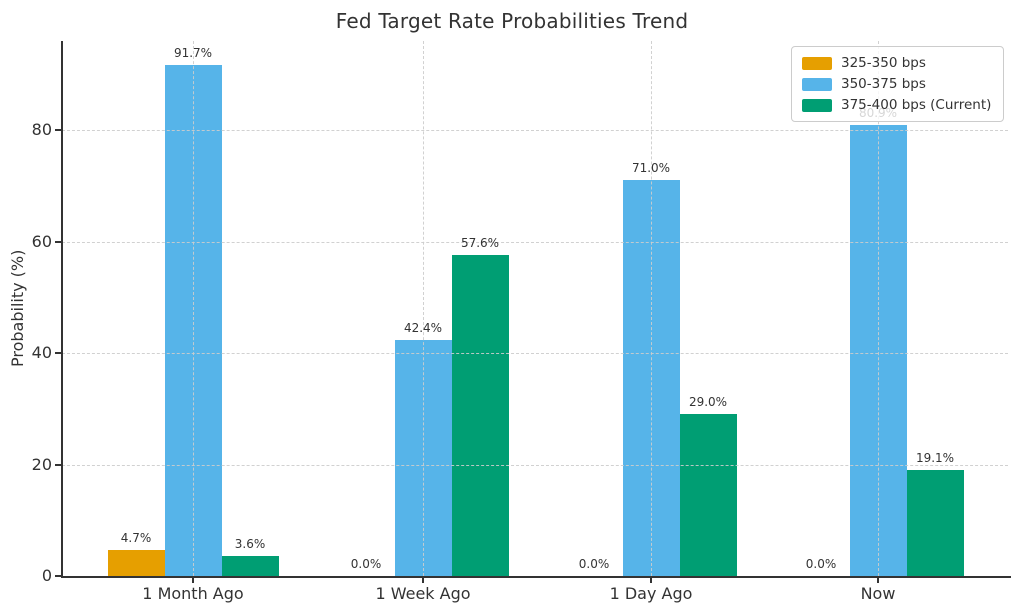 The image size is (1024, 614). What do you see at coordinates (136, 537) in the screenshot?
I see `bar-value-label: 4.7%` at bounding box center [136, 537].